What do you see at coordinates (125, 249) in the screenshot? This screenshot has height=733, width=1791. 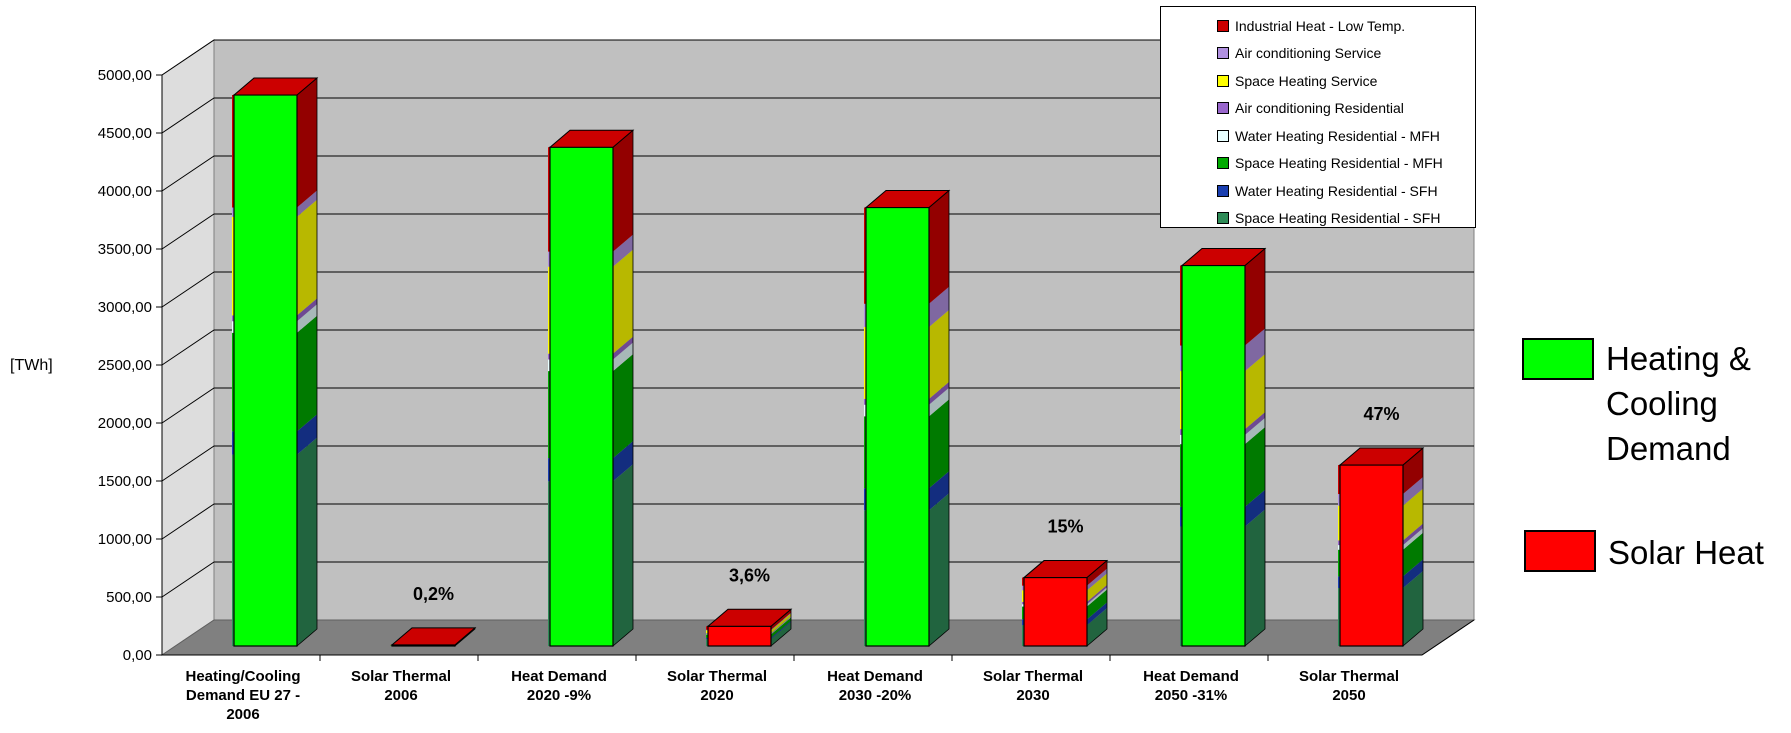 I see `y-tick-label: 3500,00` at bounding box center [125, 249].